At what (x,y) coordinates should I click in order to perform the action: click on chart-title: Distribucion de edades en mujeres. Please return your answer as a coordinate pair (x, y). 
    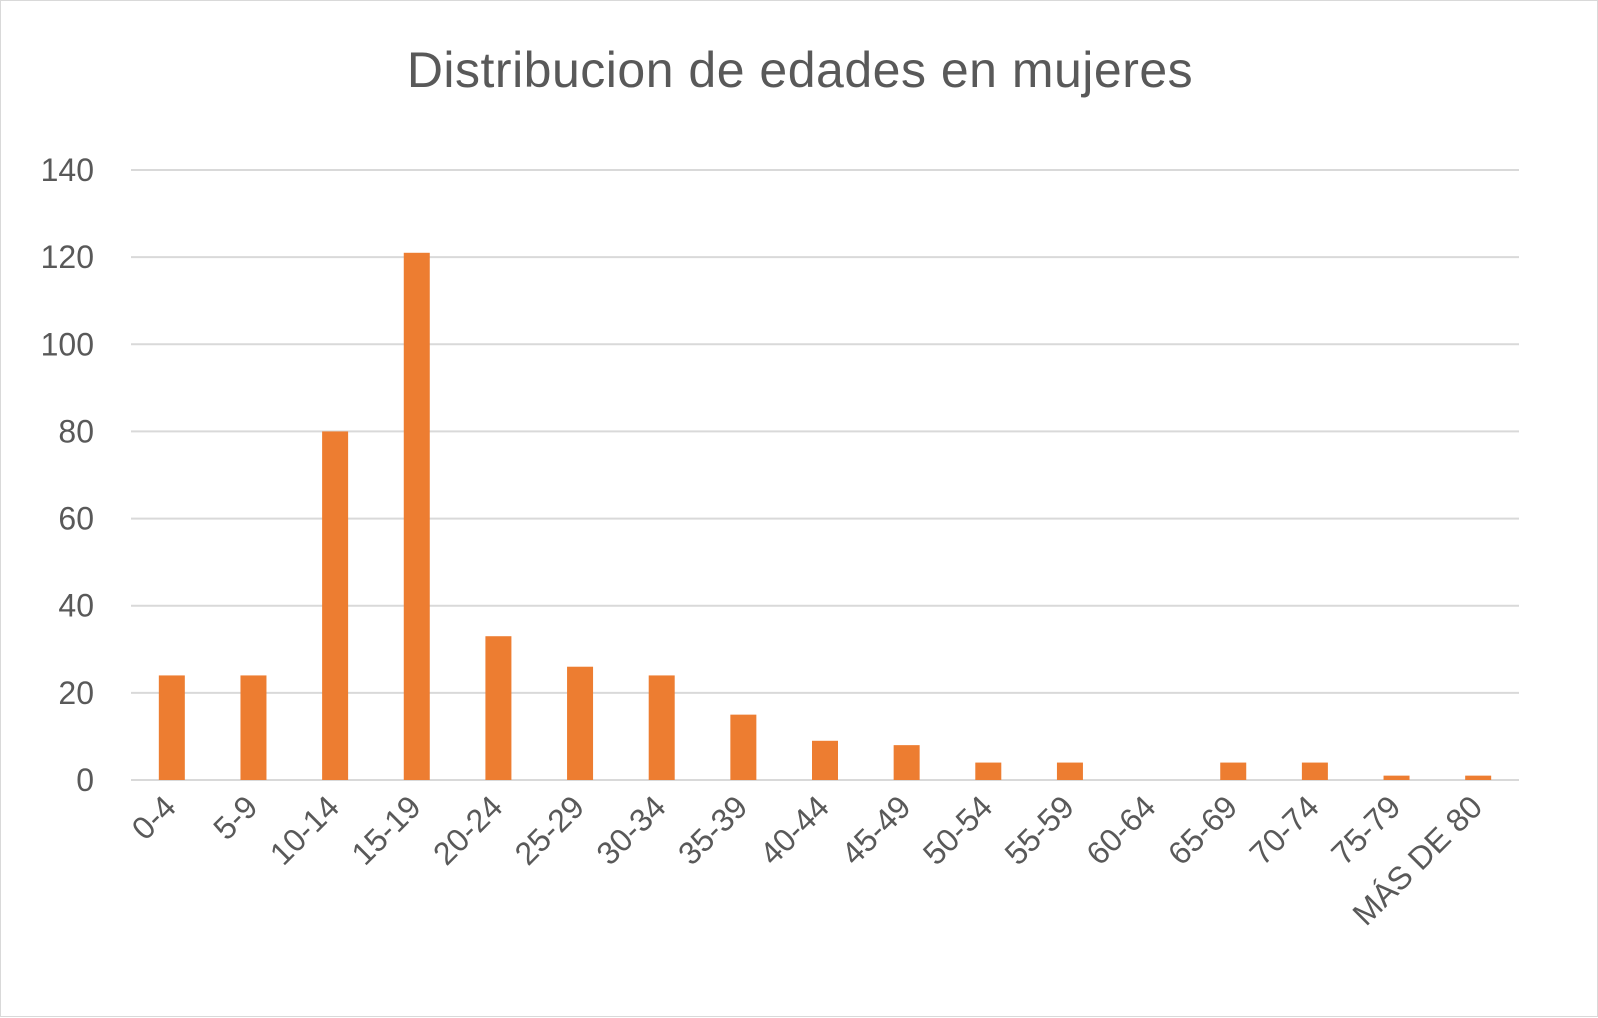
    Looking at the image, I should click on (800, 70).